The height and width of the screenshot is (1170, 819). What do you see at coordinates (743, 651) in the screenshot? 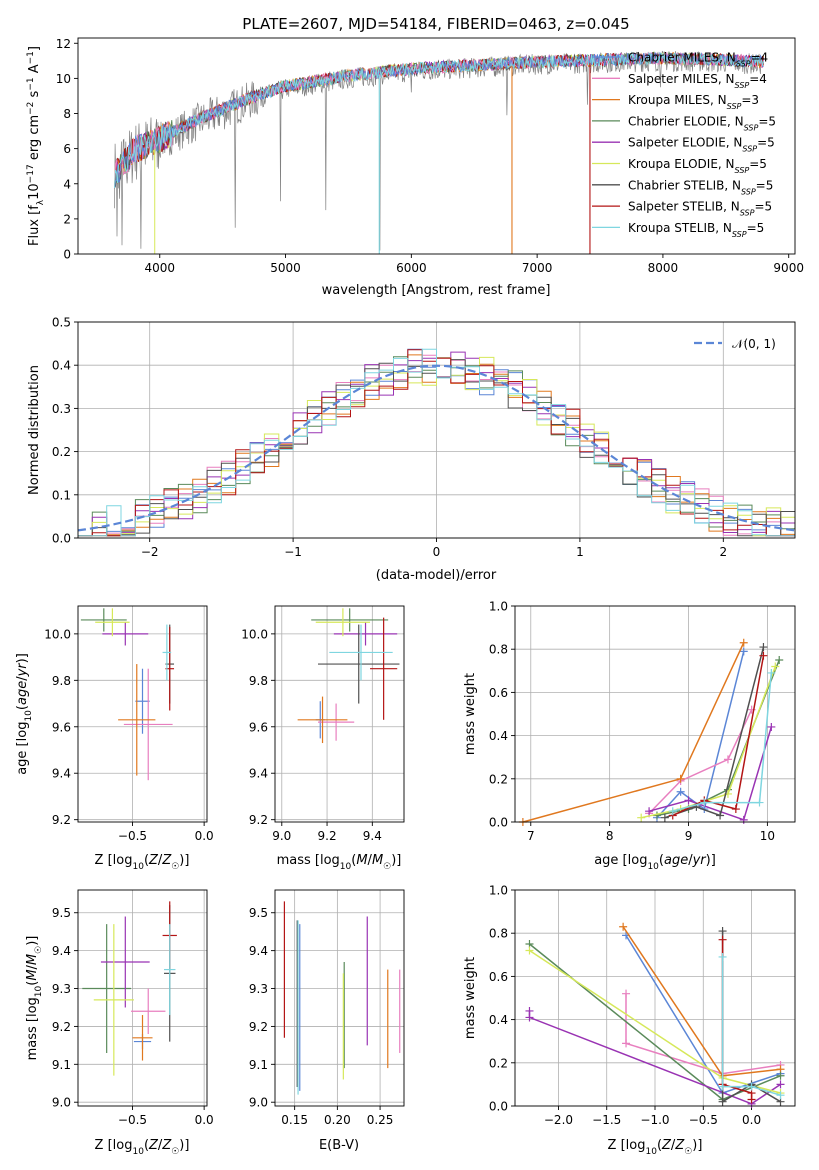
I see `marker-chabrier_miles` at bounding box center [743, 651].